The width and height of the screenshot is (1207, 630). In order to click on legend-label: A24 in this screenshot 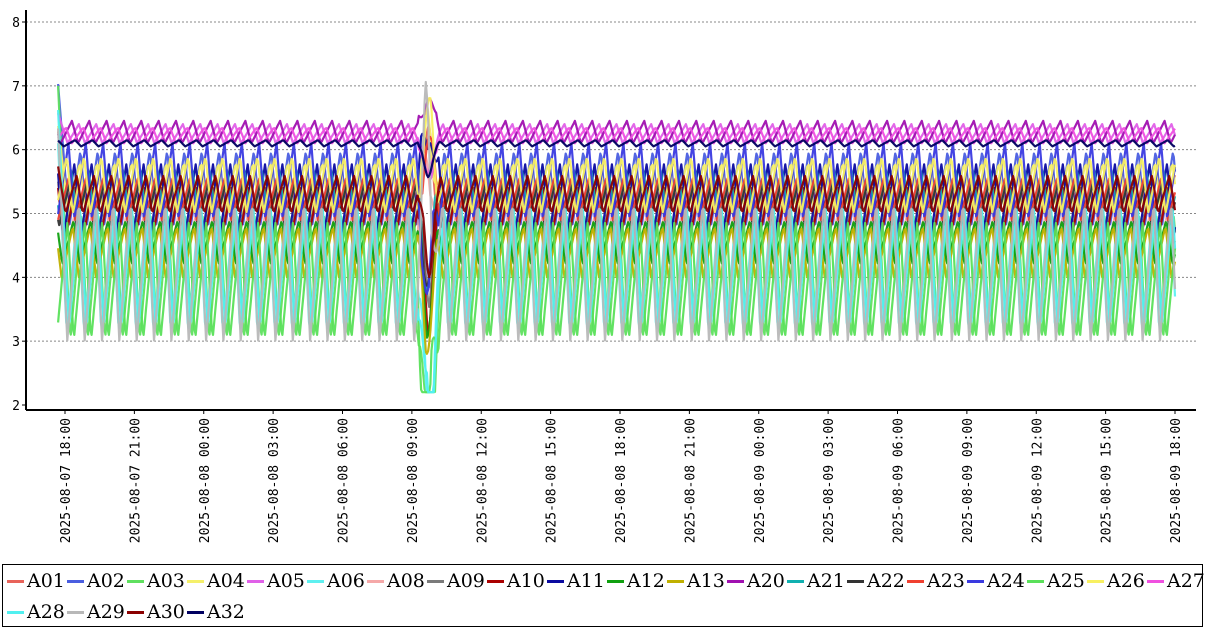, I will do `click(1006, 581)`.